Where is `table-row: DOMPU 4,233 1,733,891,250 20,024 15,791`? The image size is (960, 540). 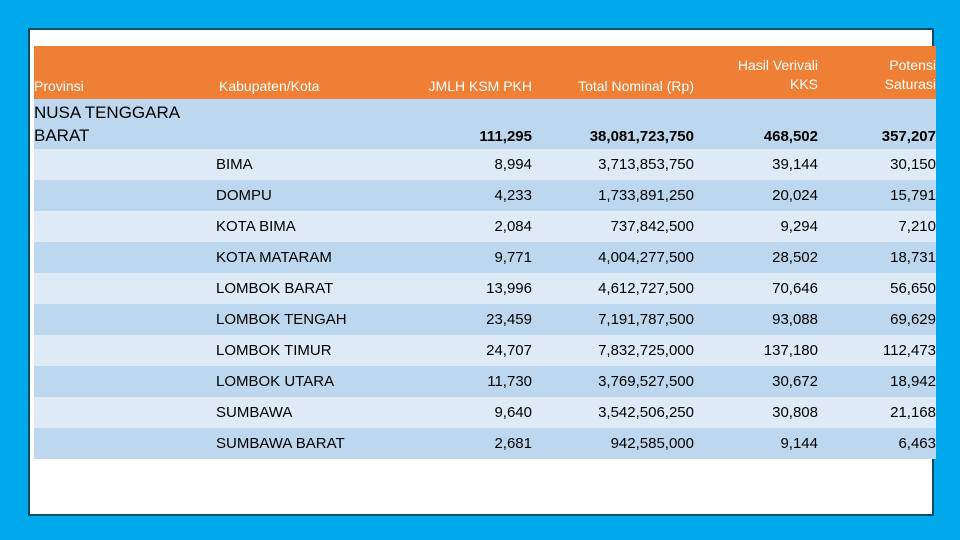
table-row: DOMPU 4,233 1,733,891,250 20,024 15,791 is located at coordinates (485, 195).